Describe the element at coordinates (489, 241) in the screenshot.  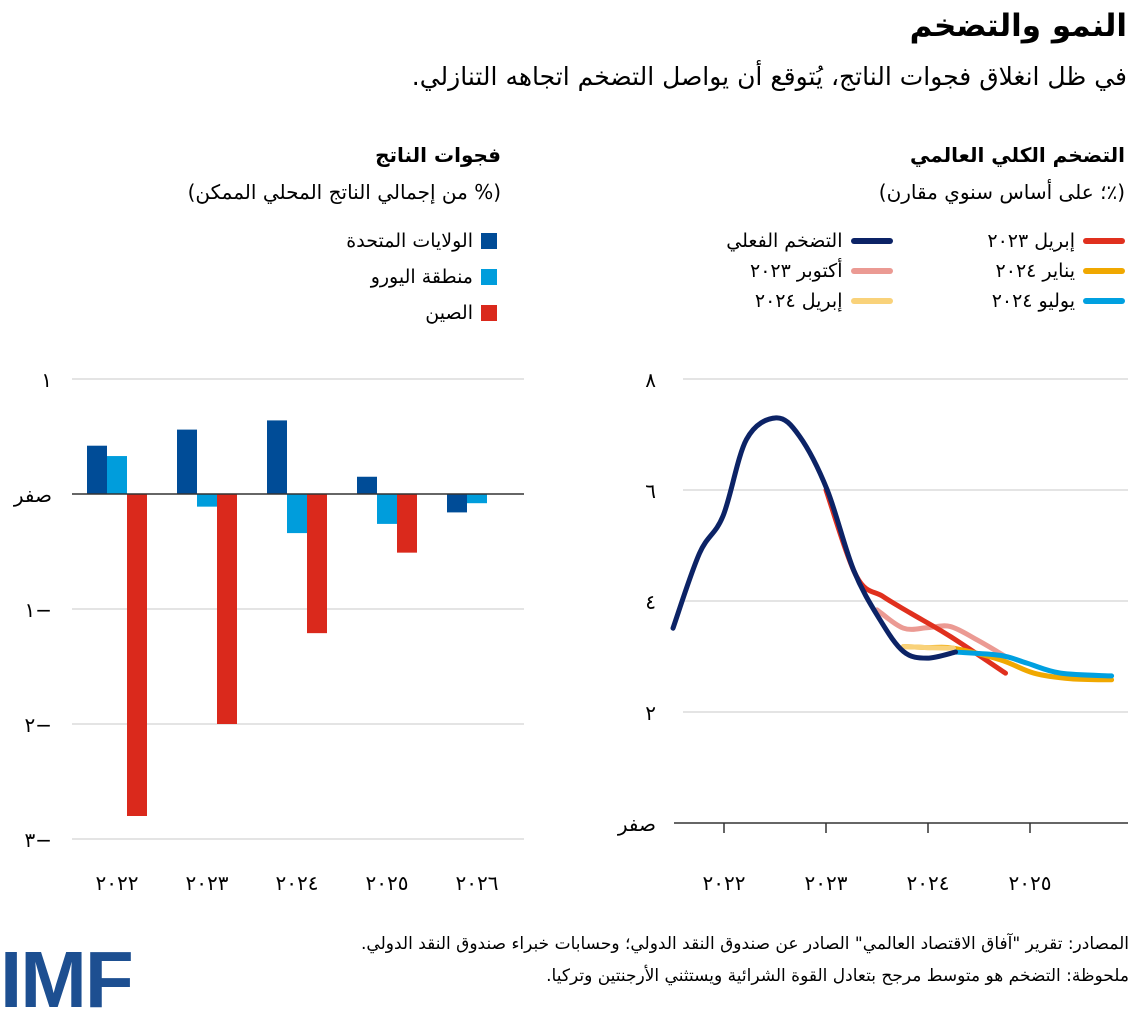
I see `legend-swatch-us` at that location.